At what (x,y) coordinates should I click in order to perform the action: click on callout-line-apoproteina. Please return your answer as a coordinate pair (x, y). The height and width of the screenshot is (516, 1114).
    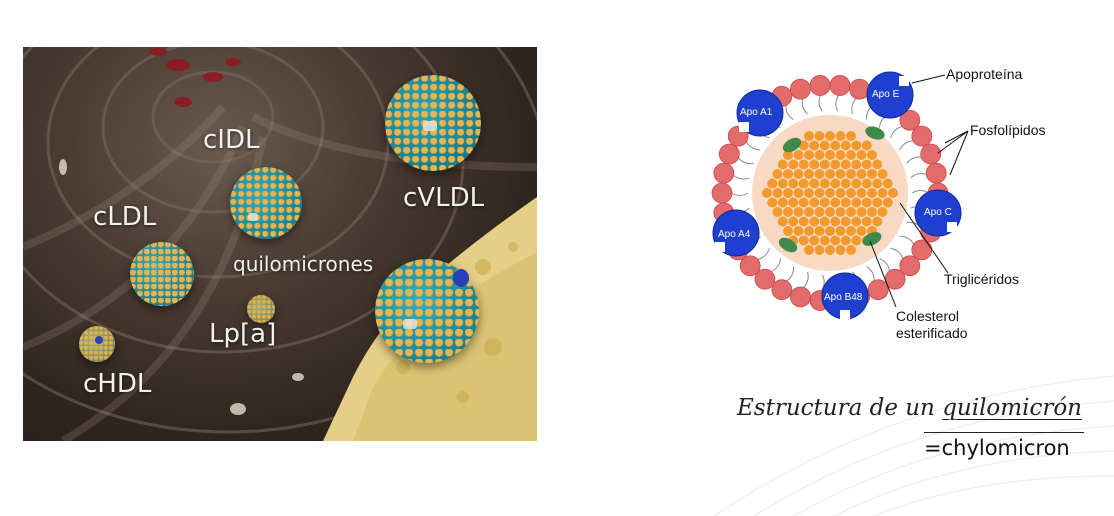
    Looking at the image, I should click on (928, 79).